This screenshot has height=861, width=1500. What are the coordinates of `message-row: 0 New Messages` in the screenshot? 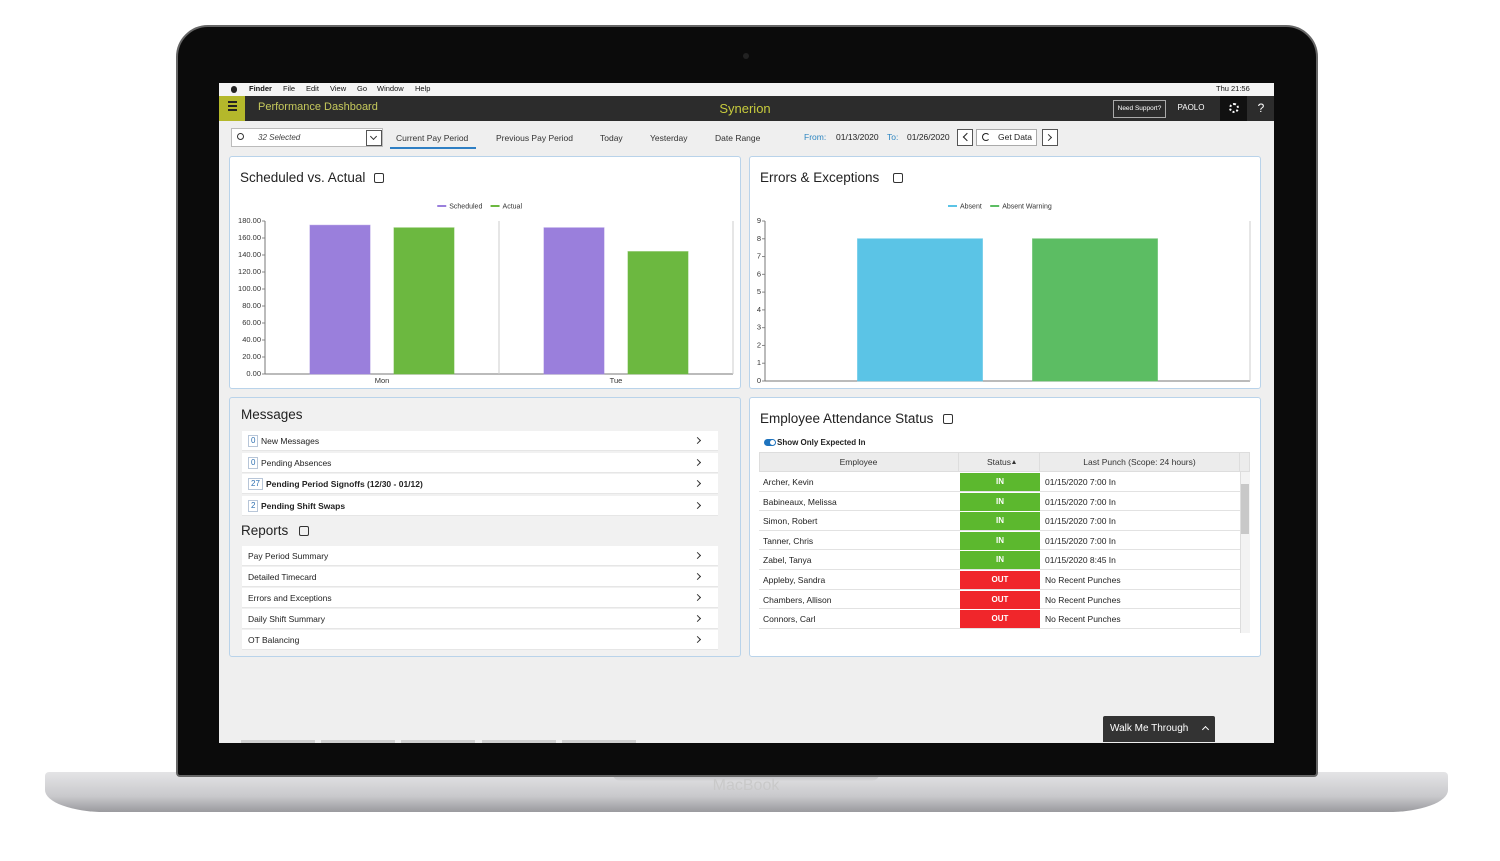 It's located at (480, 441).